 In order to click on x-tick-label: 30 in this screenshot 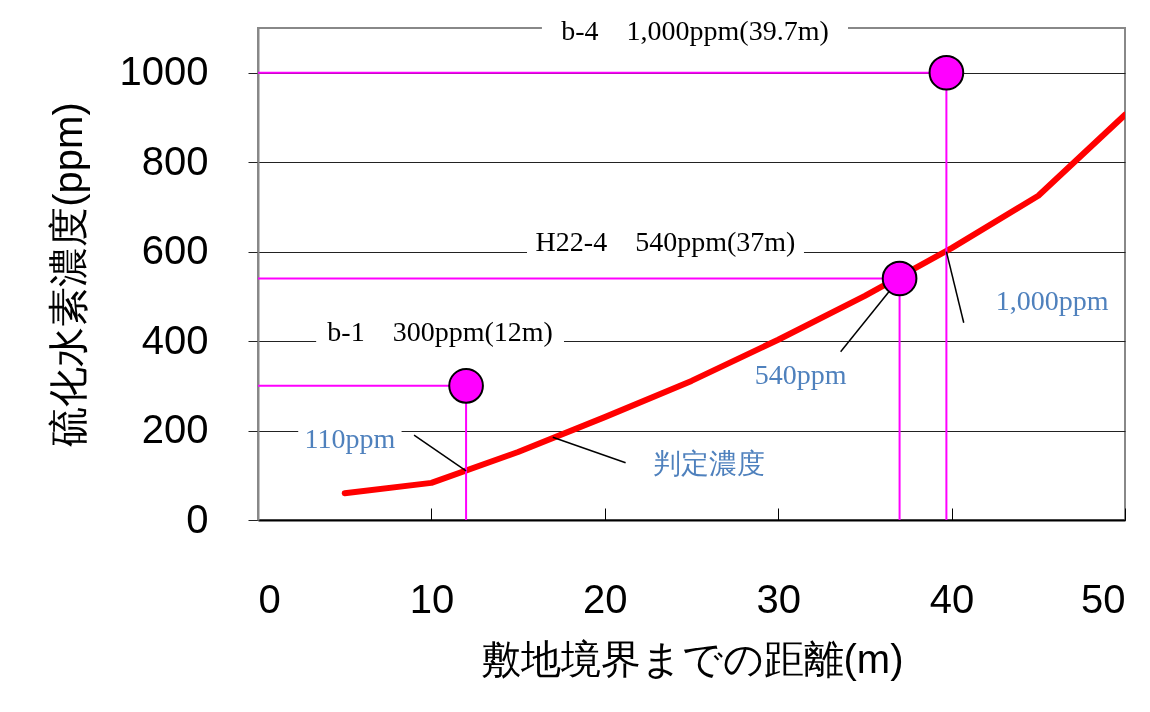, I will do `click(778, 598)`.